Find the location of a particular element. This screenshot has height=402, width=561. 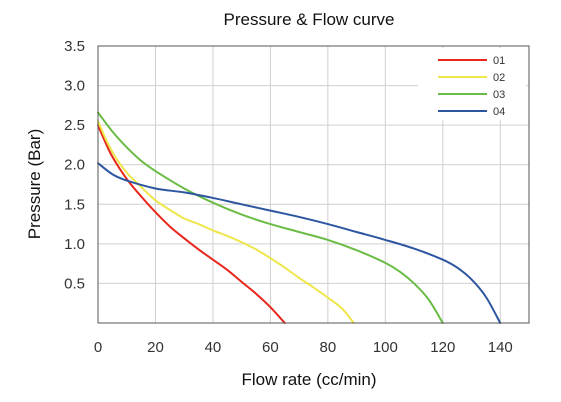

y-tick-label: 0.5 is located at coordinates (74, 283).